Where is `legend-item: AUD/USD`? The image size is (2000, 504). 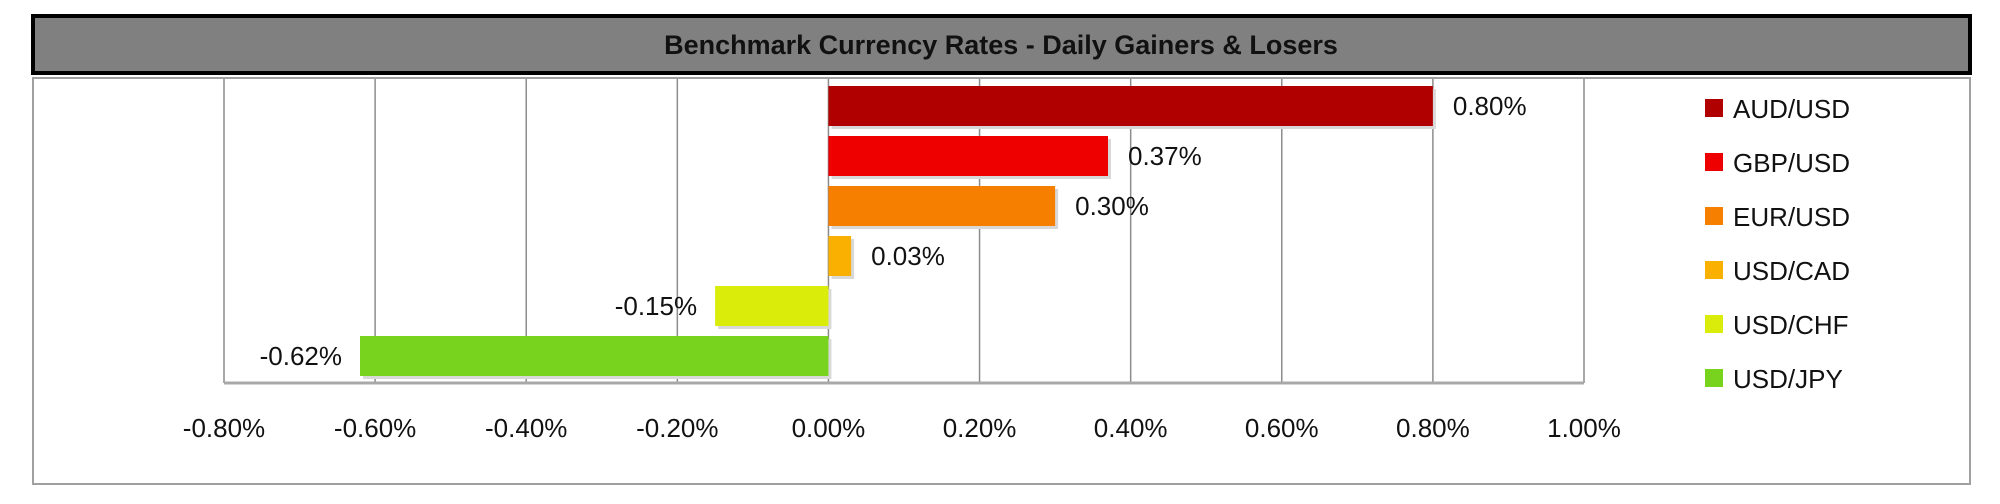 legend-item: AUD/USD is located at coordinates (1777, 109).